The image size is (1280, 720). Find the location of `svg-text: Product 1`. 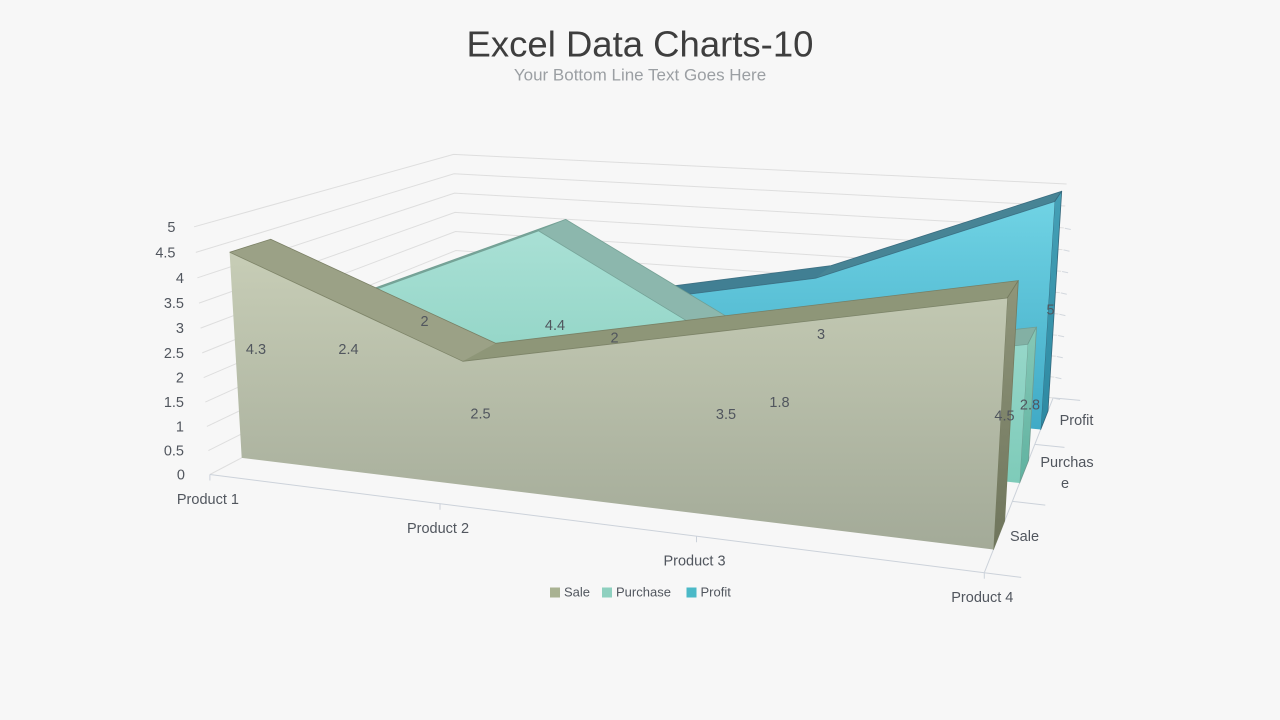

svg-text: Product 1 is located at coordinates (208, 500).